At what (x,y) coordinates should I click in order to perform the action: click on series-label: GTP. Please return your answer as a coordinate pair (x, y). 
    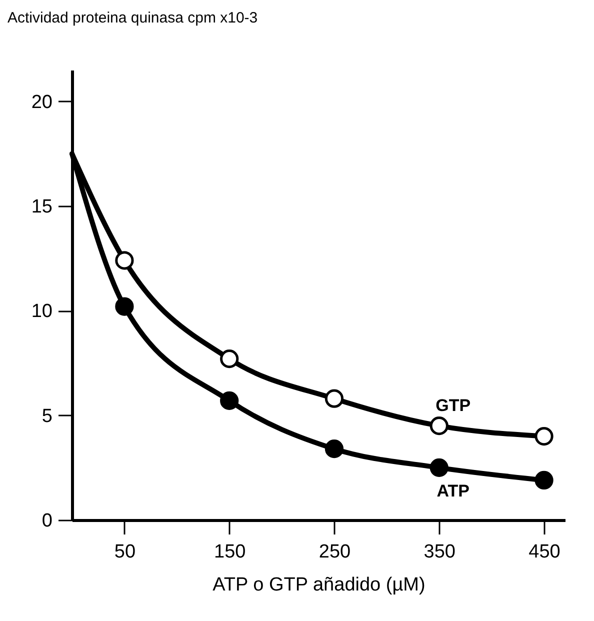
    Looking at the image, I should click on (453, 405).